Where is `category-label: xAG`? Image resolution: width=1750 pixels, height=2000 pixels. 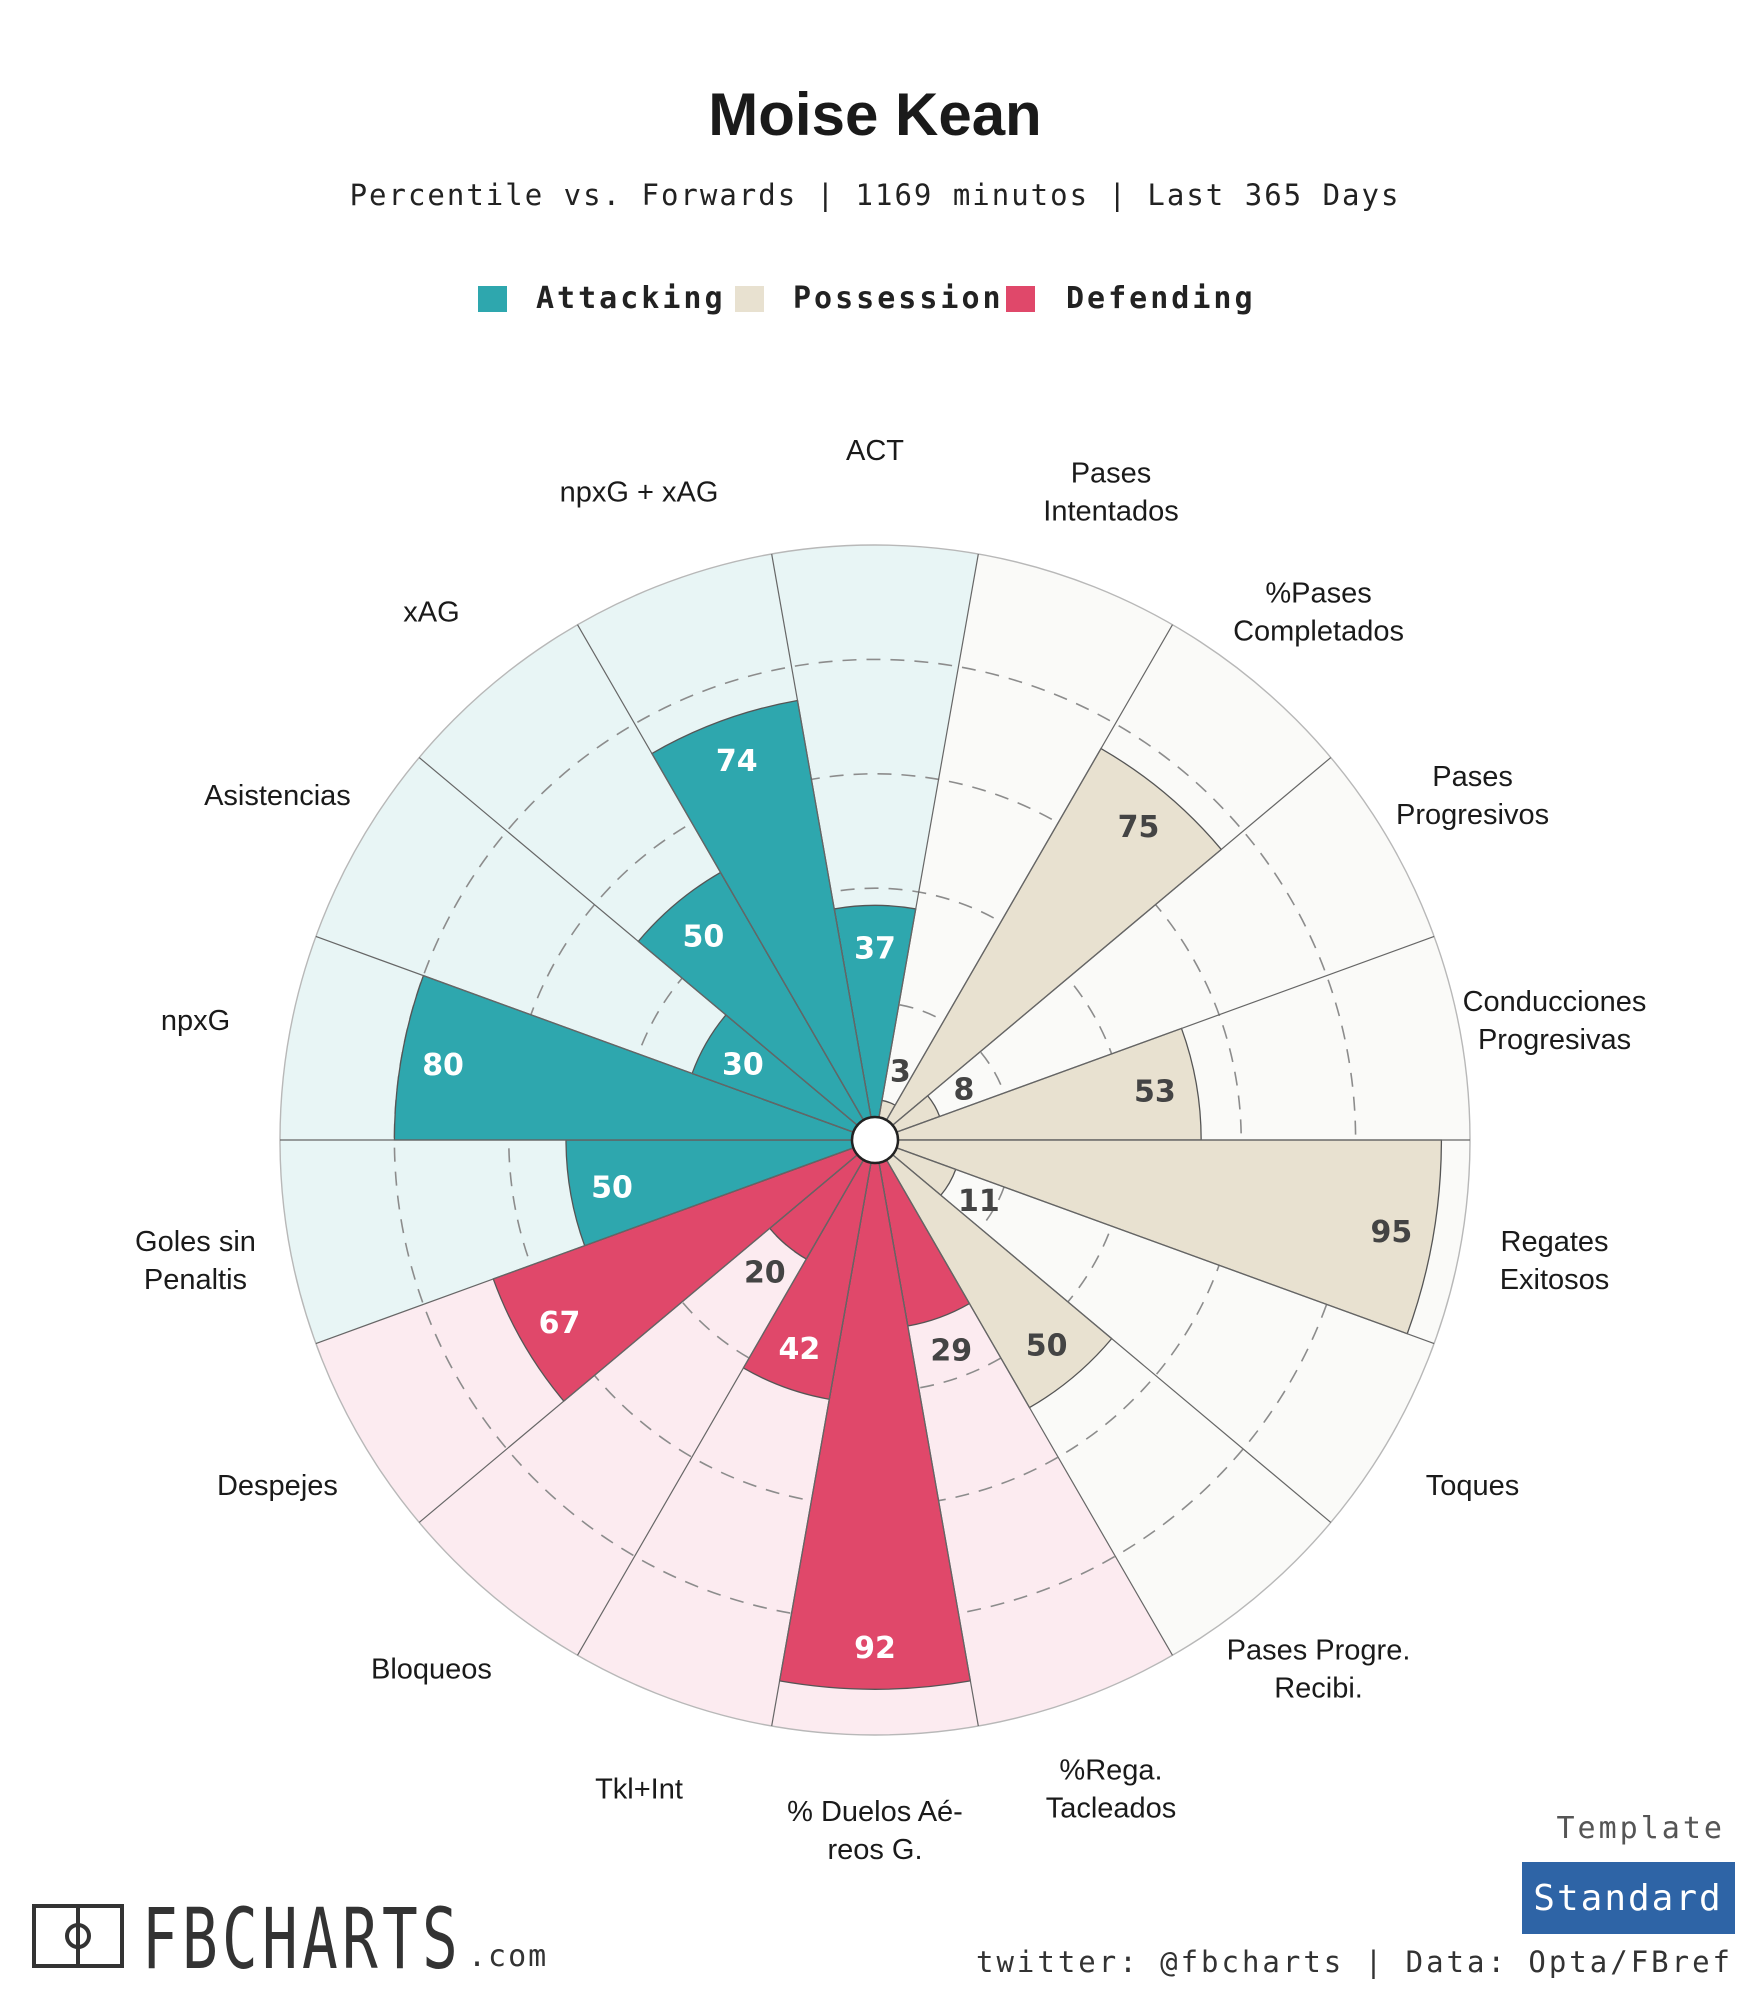 category-label: xAG is located at coordinates (431, 612).